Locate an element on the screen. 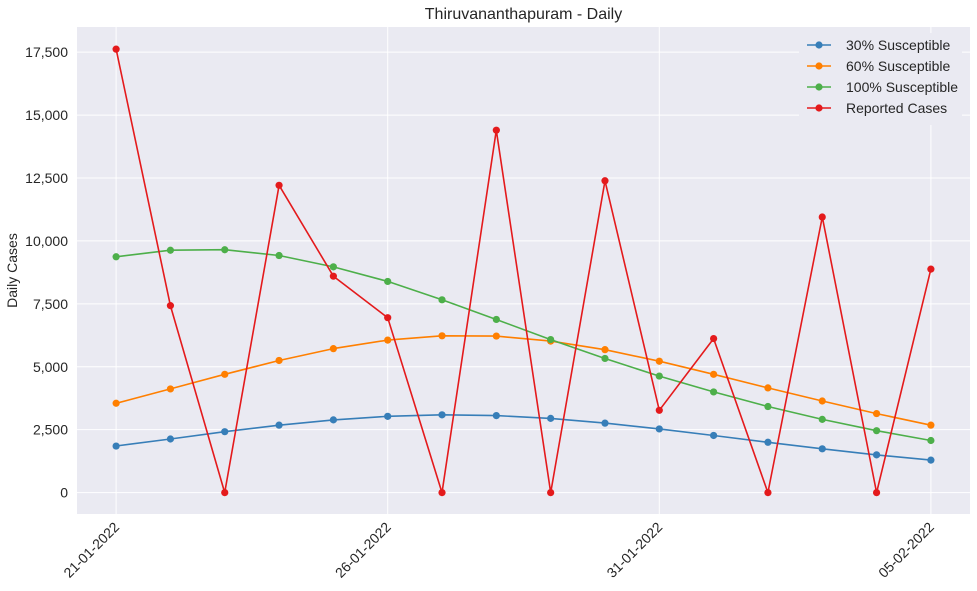  legend-entry: Reported Cases is located at coordinates (877, 108).